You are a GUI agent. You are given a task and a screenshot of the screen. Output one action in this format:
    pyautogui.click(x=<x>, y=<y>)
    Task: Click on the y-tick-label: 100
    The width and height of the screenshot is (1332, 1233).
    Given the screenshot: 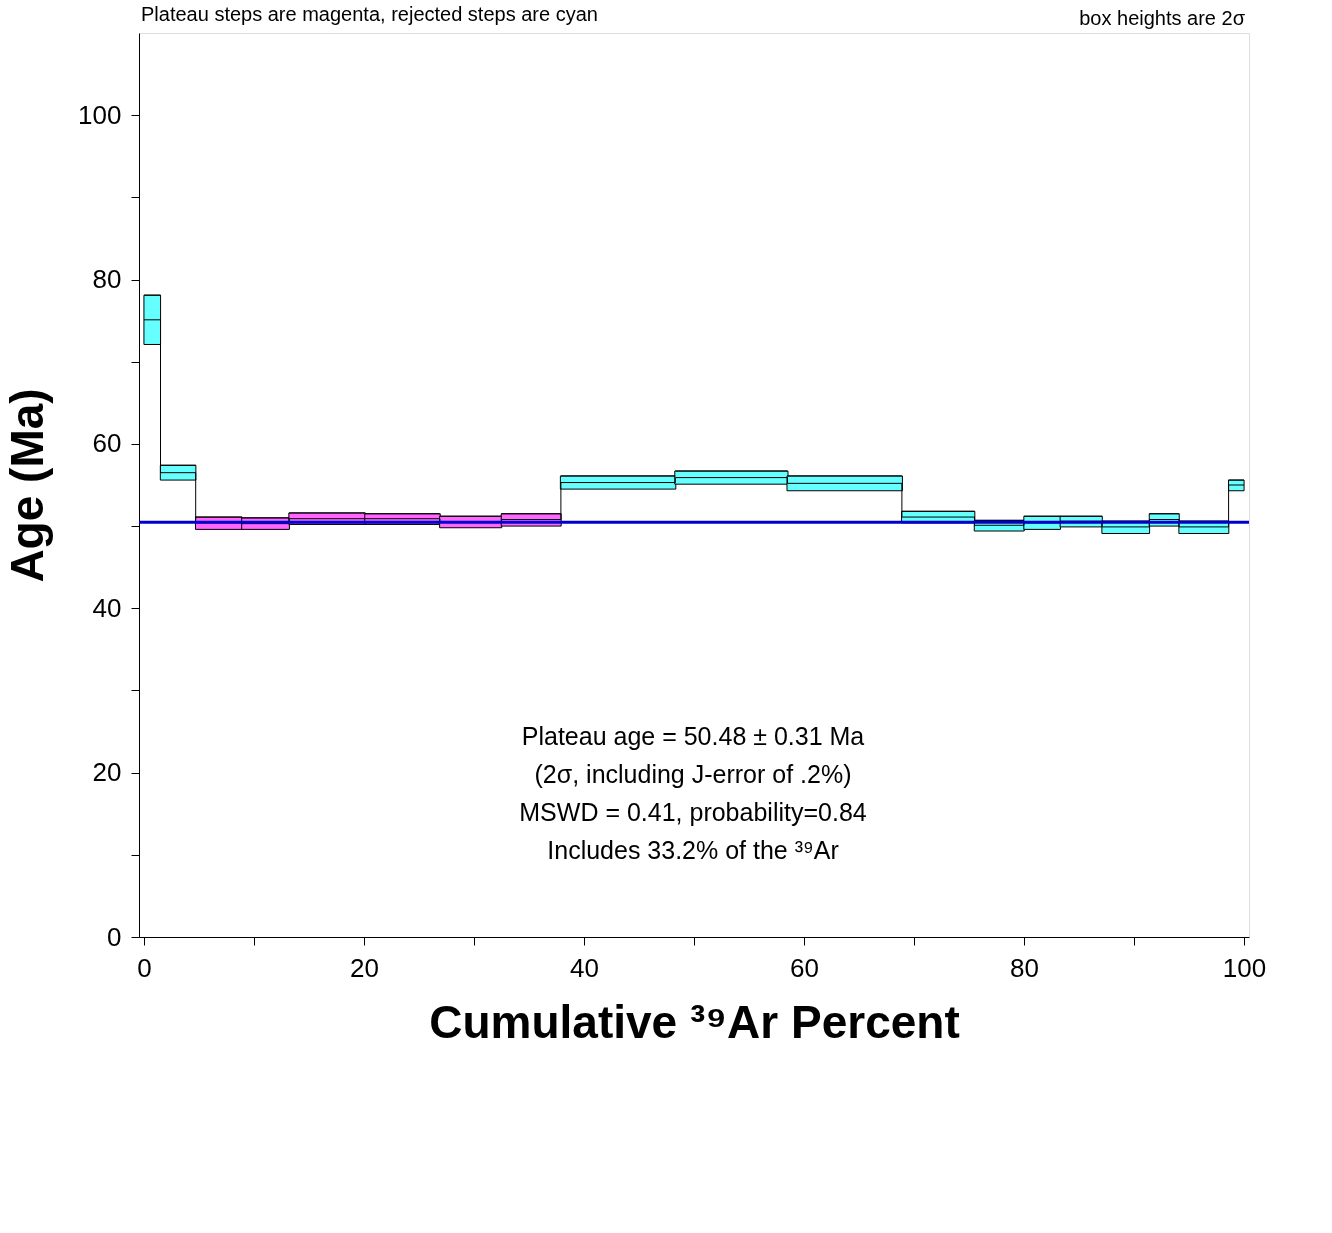 What is the action you would take?
    pyautogui.click(x=100, y=114)
    